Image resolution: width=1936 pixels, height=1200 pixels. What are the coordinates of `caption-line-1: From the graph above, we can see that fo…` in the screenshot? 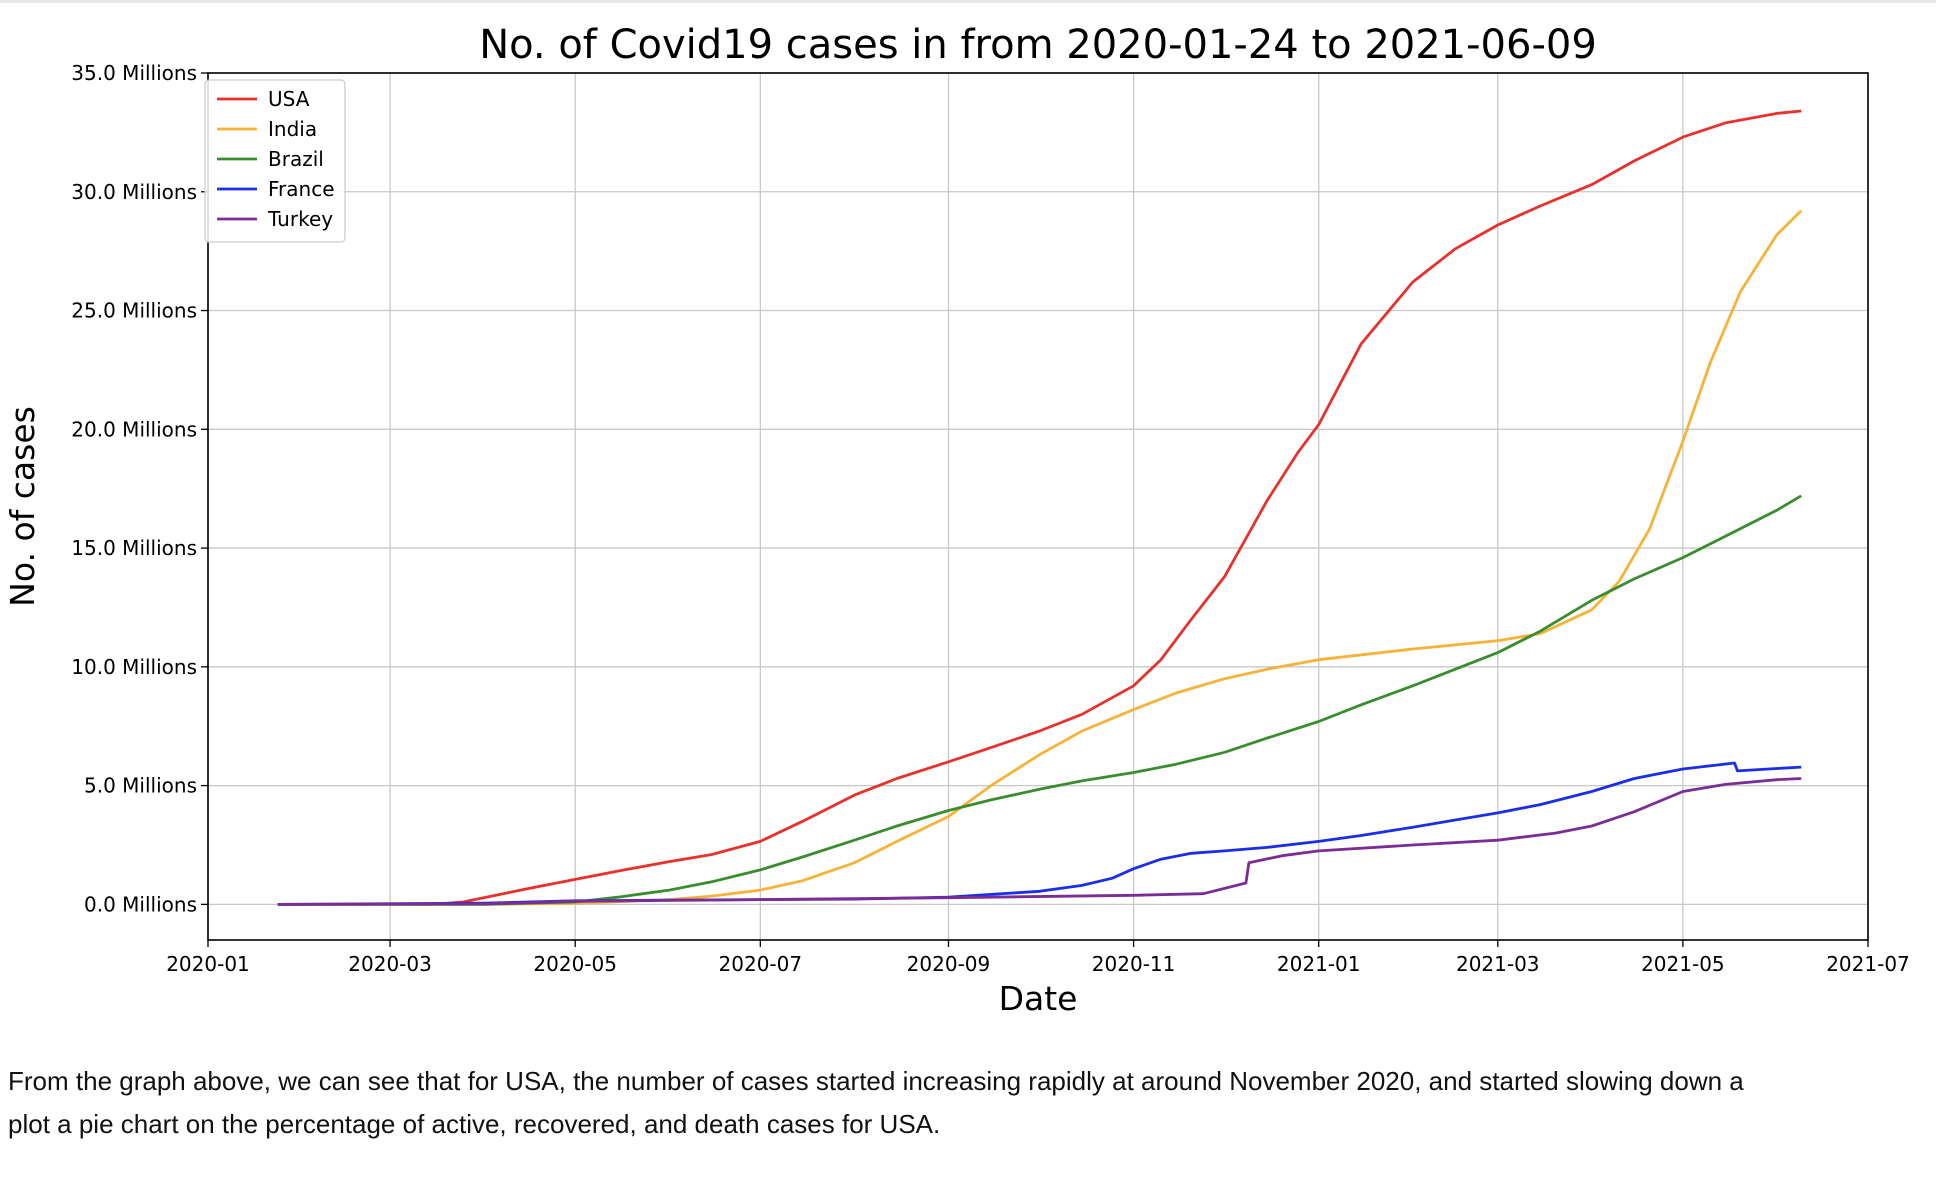 It's located at (876, 1081).